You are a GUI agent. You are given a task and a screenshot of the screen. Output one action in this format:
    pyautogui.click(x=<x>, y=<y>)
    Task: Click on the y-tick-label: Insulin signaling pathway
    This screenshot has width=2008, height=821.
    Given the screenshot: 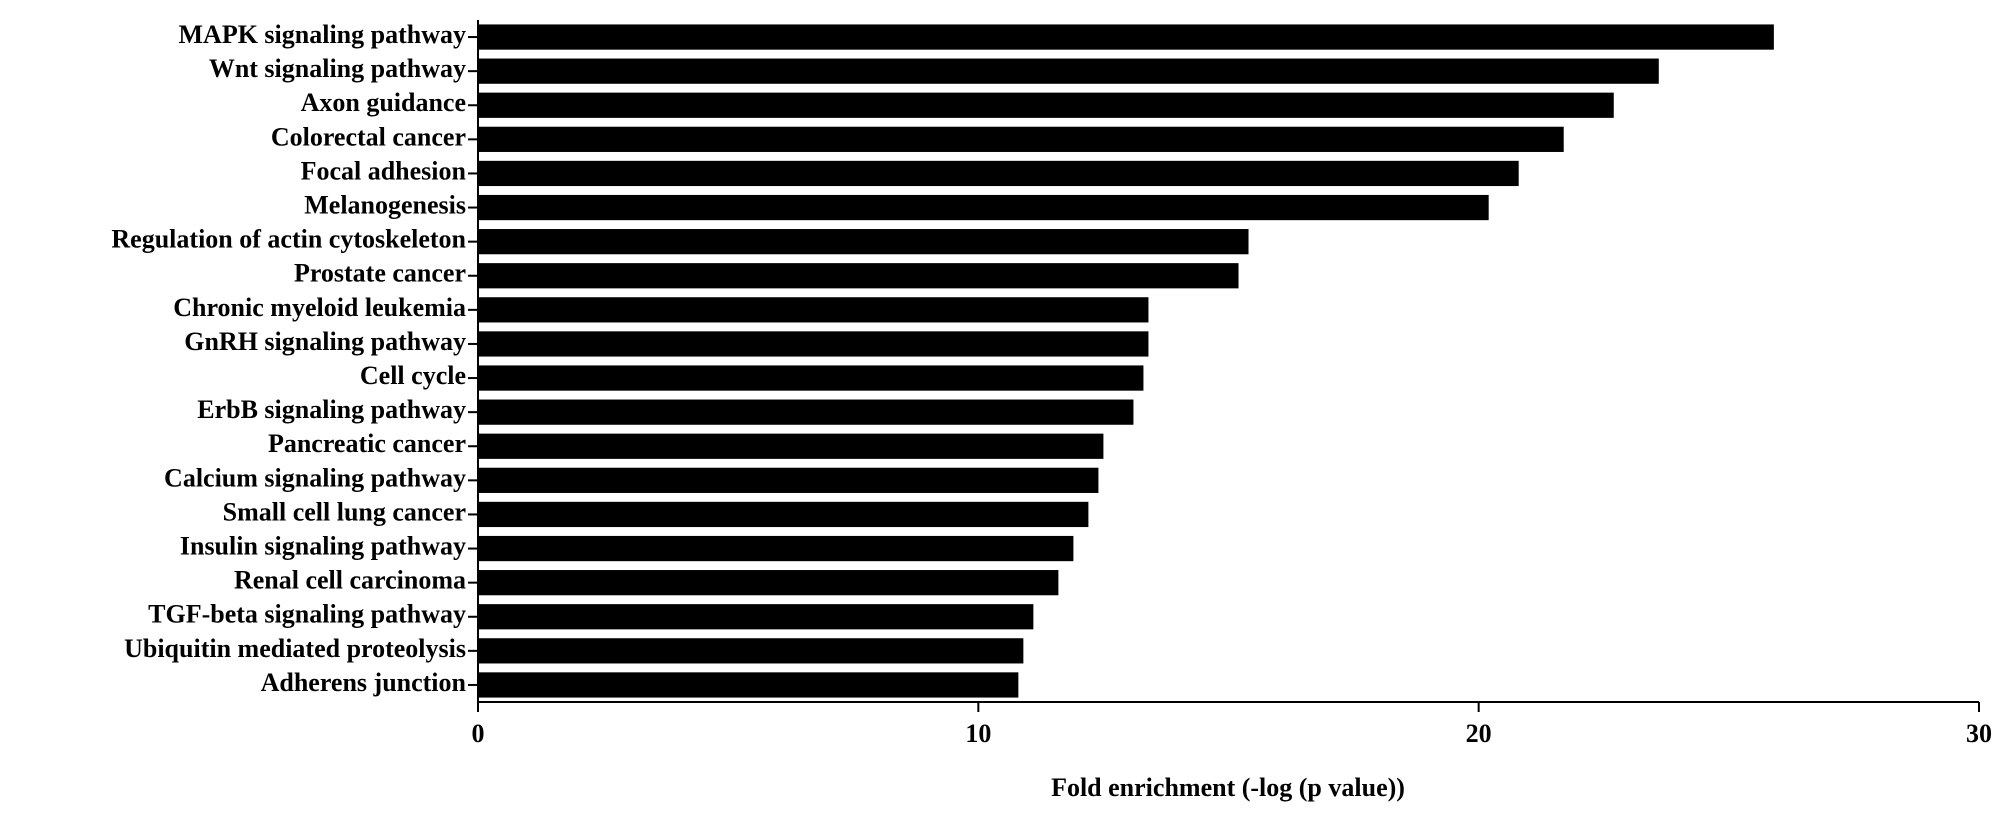 What is the action you would take?
    pyautogui.click(x=323, y=546)
    